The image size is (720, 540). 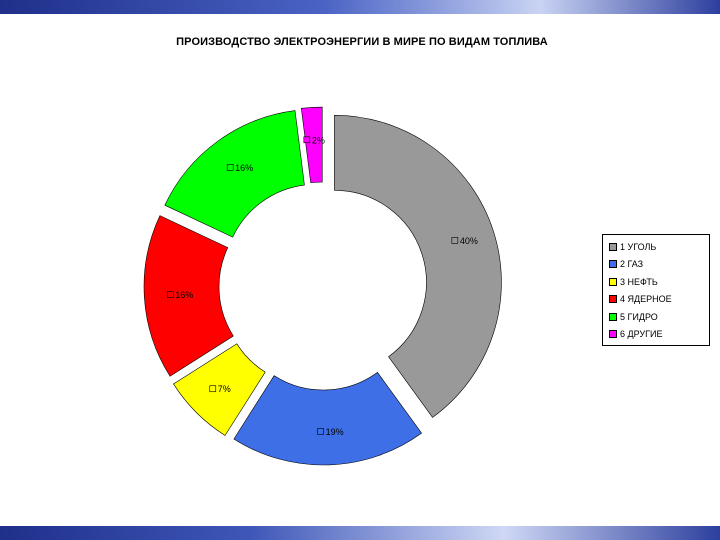 What do you see at coordinates (641, 334) in the screenshot?
I see `legend-label: 6 ДРУГИЕ` at bounding box center [641, 334].